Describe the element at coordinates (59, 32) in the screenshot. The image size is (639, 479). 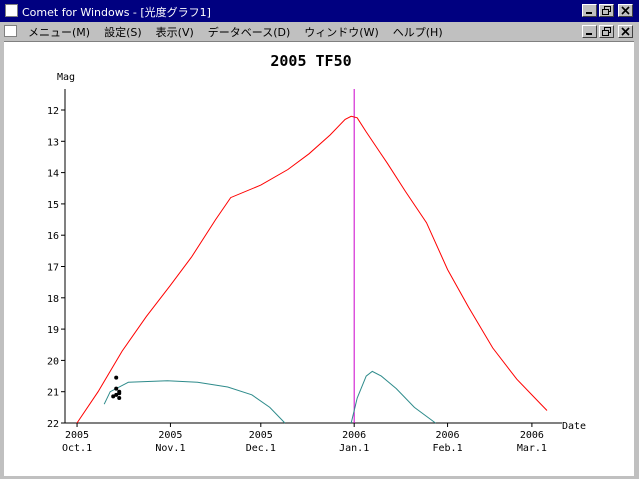
I see `menu-item-menu: メニュー(M)` at that location.